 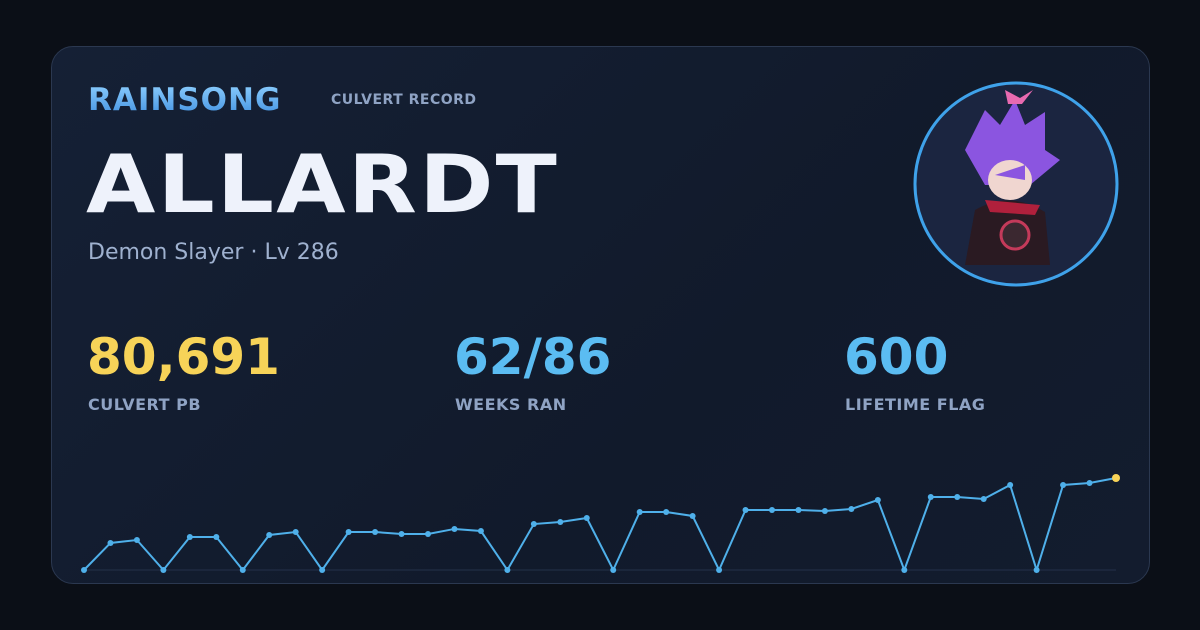 I want to click on stat-label: LIFETIME FLAG, so click(x=915, y=404).